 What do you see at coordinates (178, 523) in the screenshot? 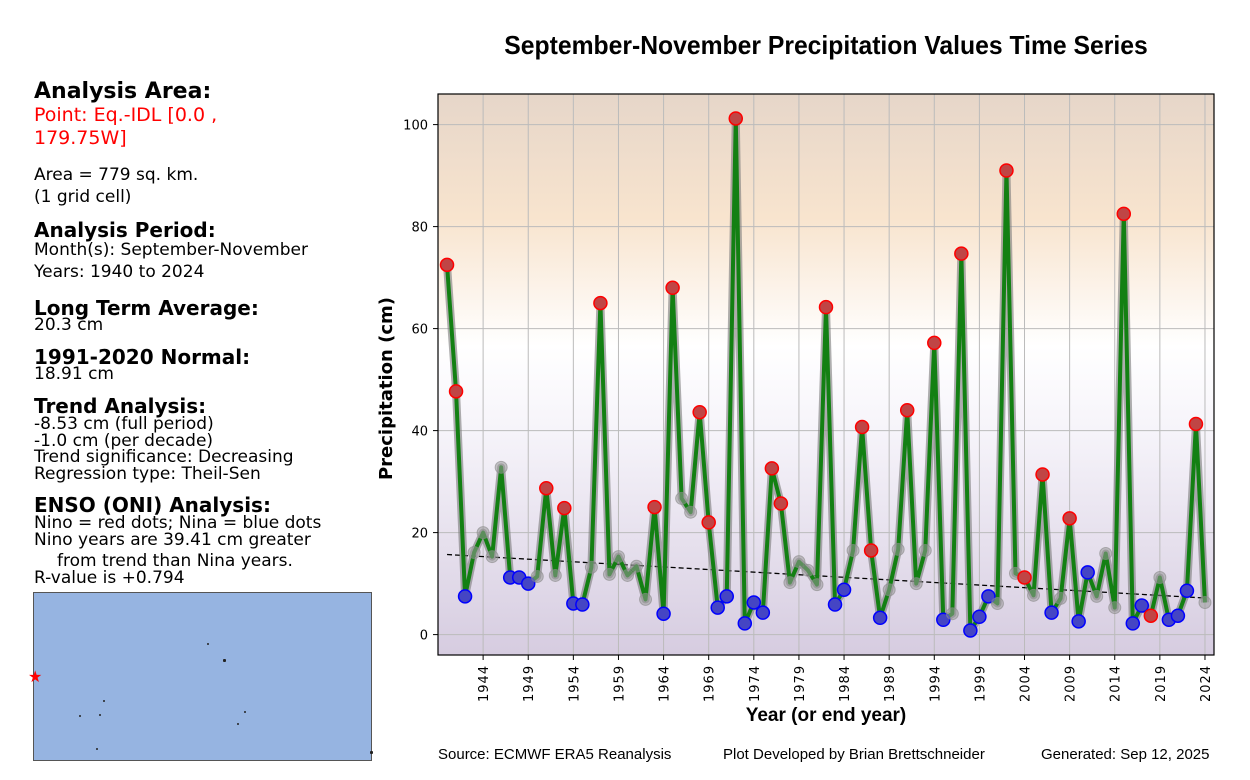
I see `enso-legend: Nino = red dots; Nina = blue dots` at bounding box center [178, 523].